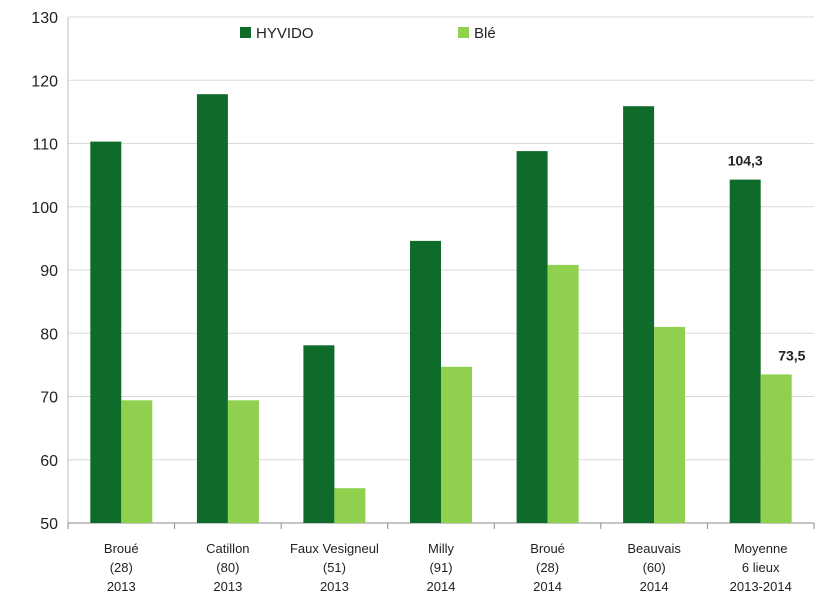  I want to click on legend-swatch-hyvido, so click(245, 32).